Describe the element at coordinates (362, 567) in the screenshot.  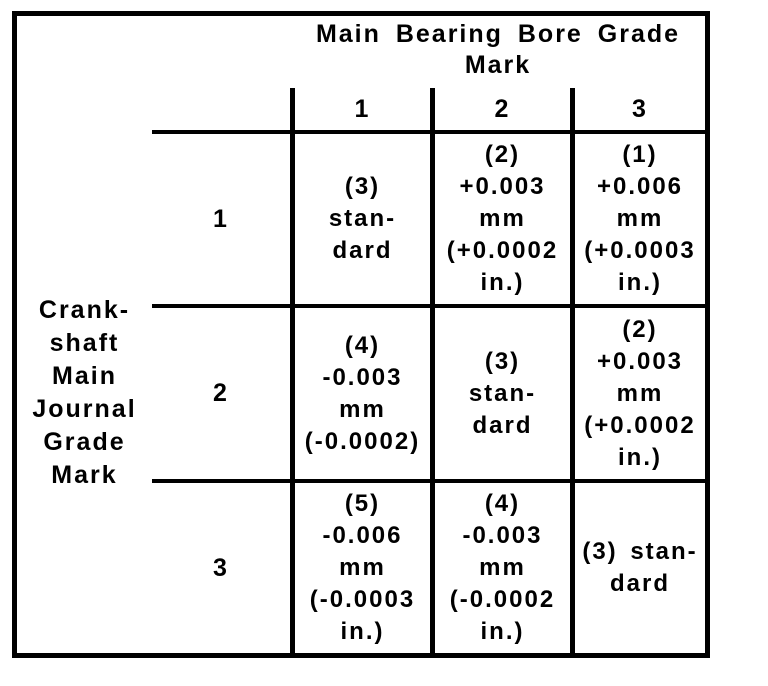
I see `cell-row3-col1: (5) -0.006 mm (-0.0003 in.)` at that location.